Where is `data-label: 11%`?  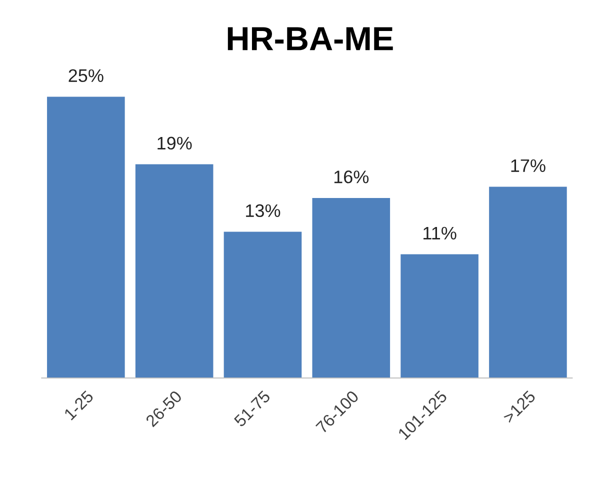 data-label: 11% is located at coordinates (440, 233).